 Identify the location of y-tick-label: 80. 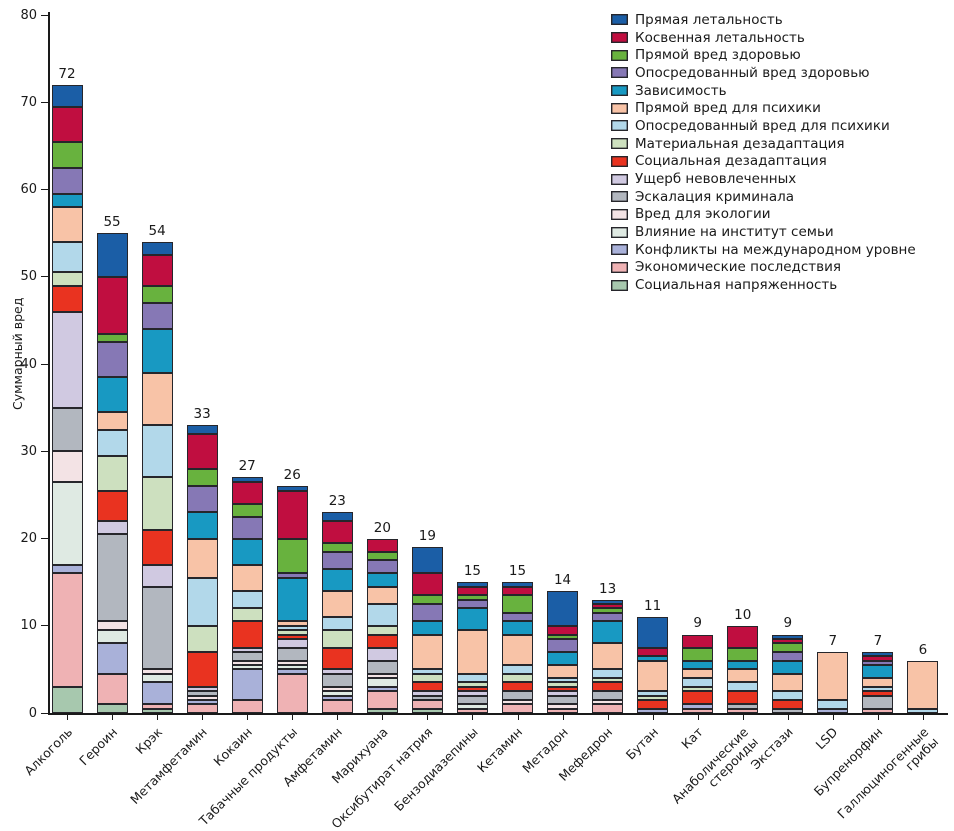
(28, 15).